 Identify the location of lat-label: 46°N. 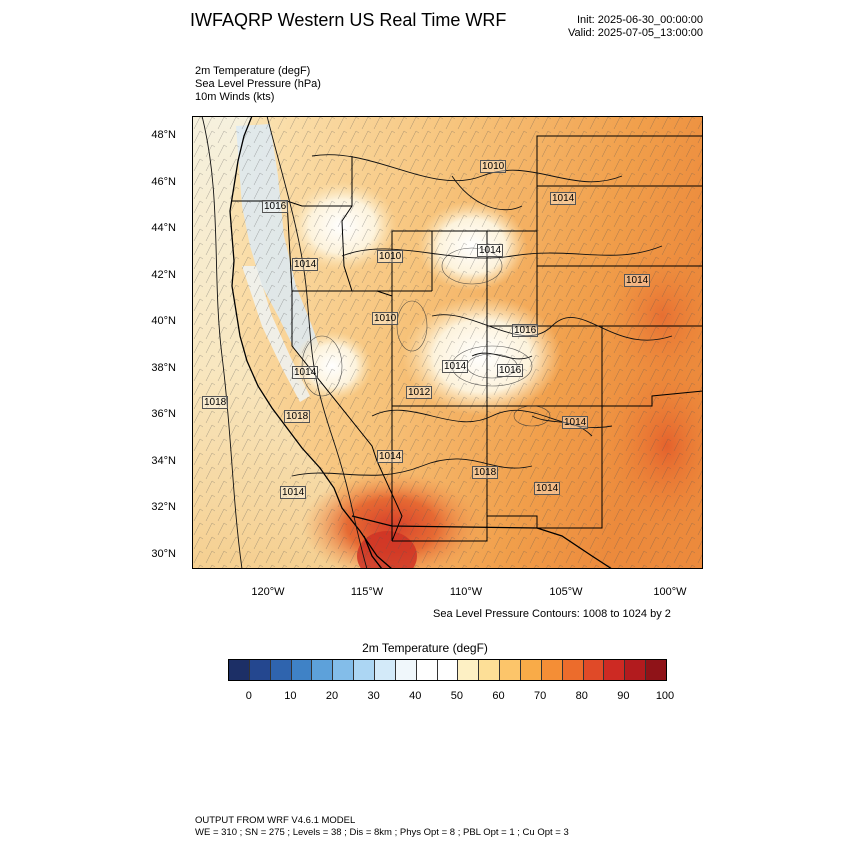
(163, 182).